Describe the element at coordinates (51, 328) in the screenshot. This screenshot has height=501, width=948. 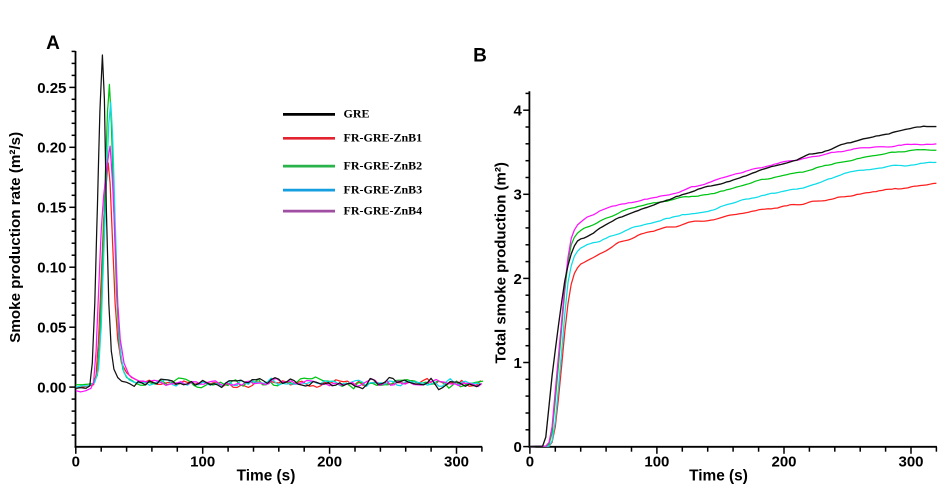
I see `svg-text: 0.05` at that location.